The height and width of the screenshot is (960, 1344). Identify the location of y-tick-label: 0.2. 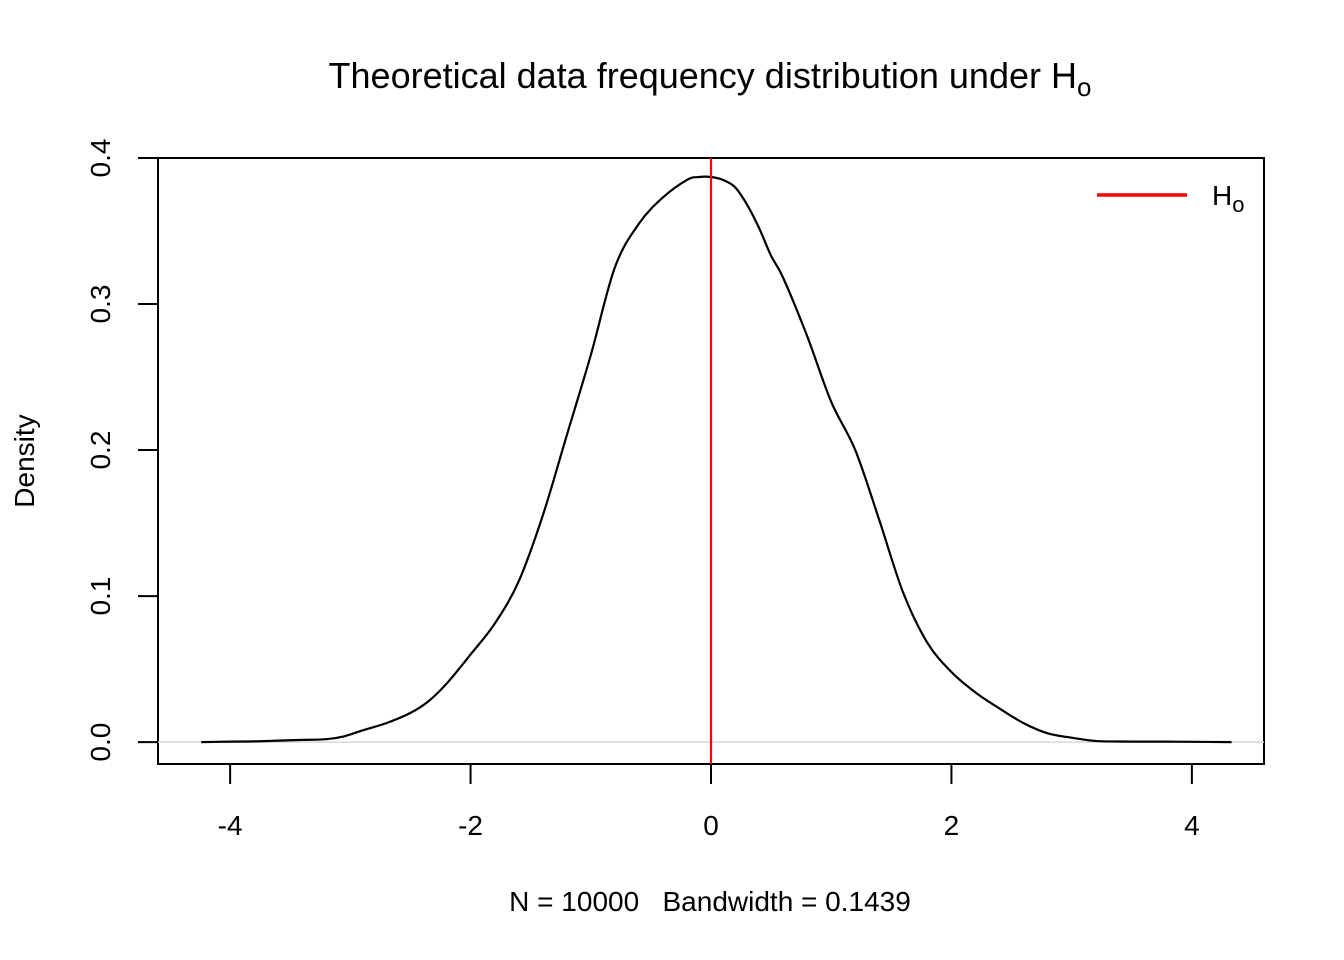
(100, 450).